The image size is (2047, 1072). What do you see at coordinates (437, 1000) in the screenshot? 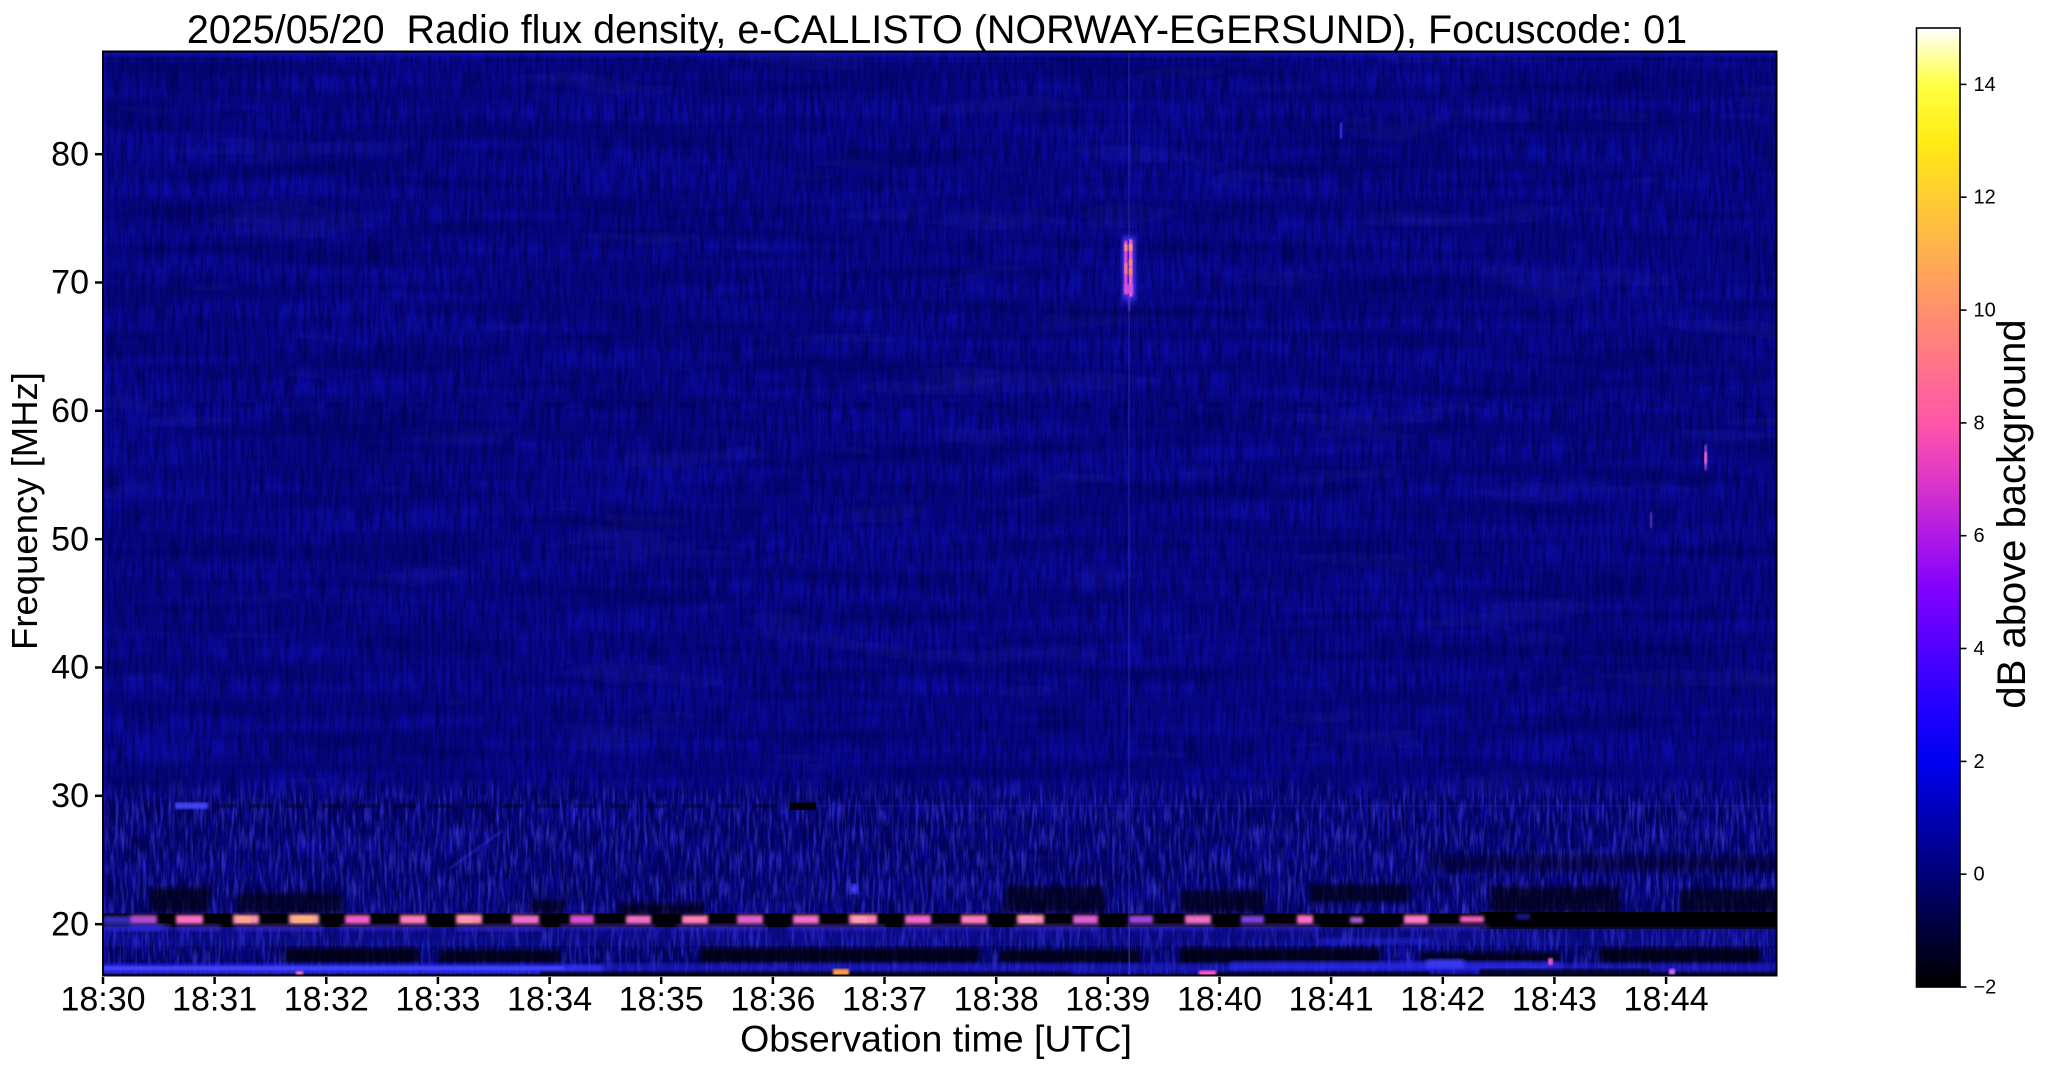
I see `svg-text: 18:33` at bounding box center [437, 1000].